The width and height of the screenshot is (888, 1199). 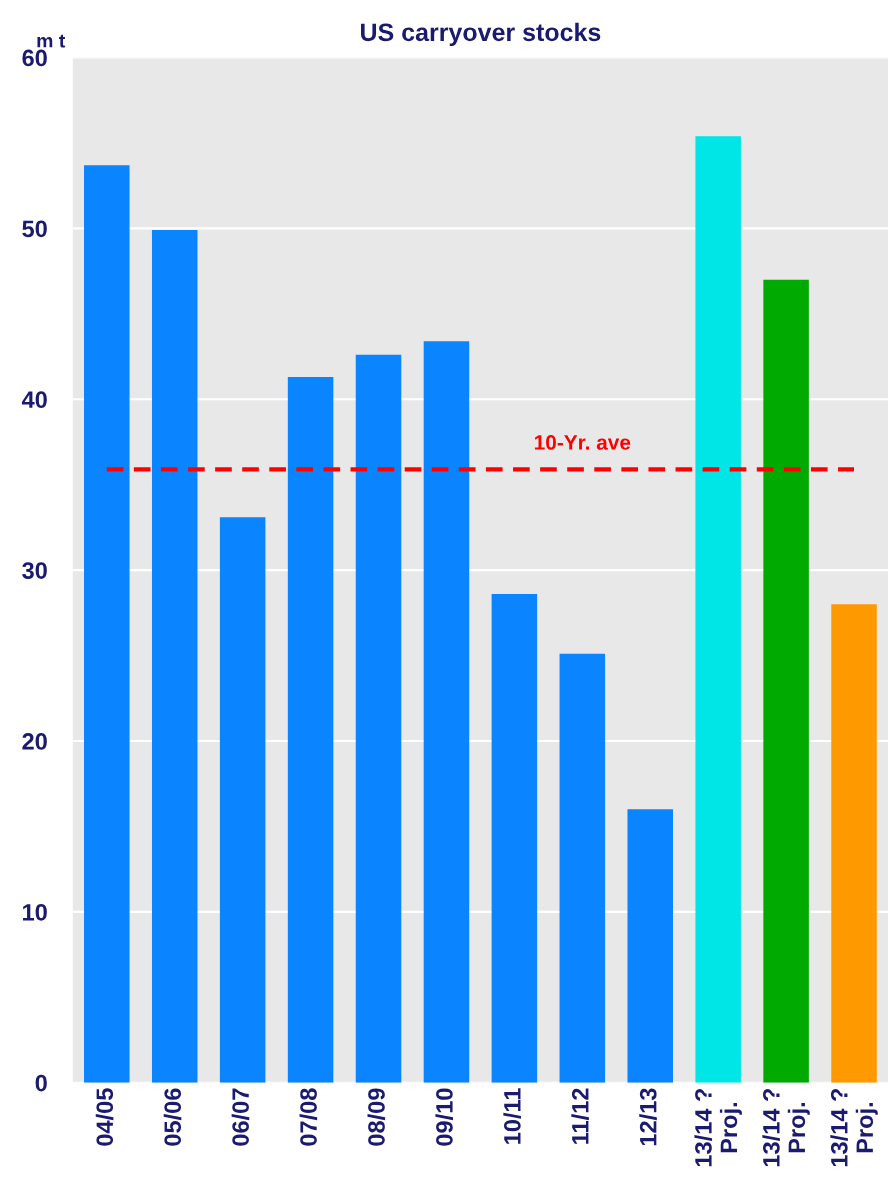 What do you see at coordinates (481, 34) in the screenshot?
I see `chart-title: US carryover stocks` at bounding box center [481, 34].